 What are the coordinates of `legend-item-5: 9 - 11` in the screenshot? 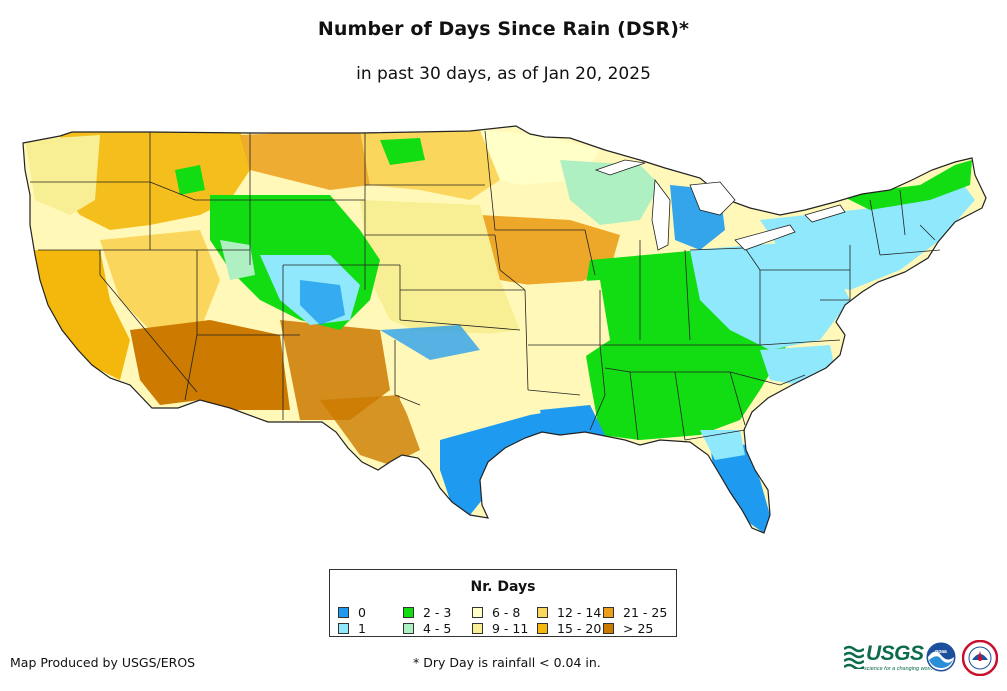 It's located at (500, 628).